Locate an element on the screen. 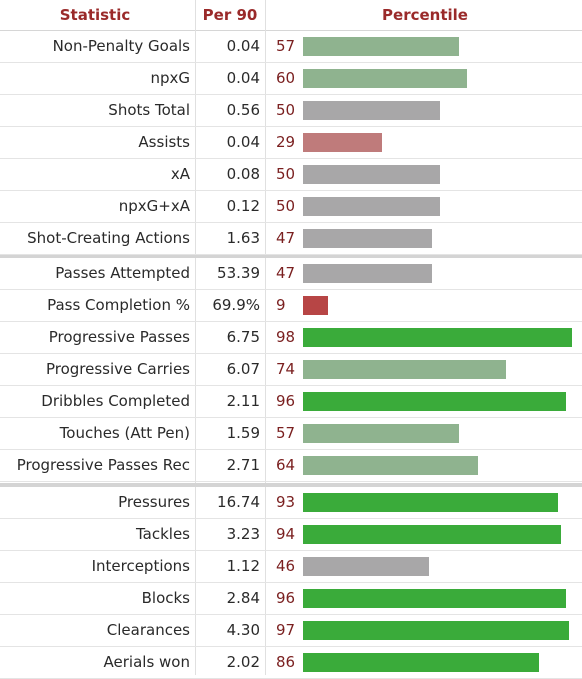 The height and width of the screenshot is (679, 582). percentile-value: 9 is located at coordinates (281, 305).